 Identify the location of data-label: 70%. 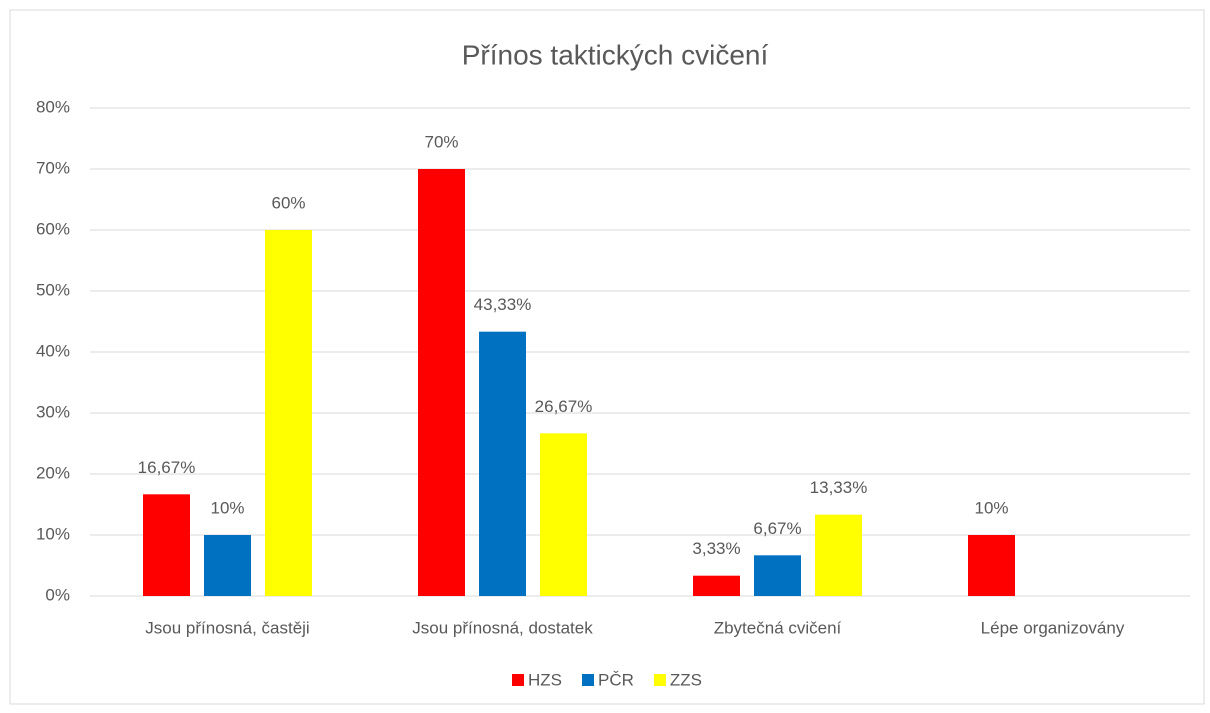
(441, 141).